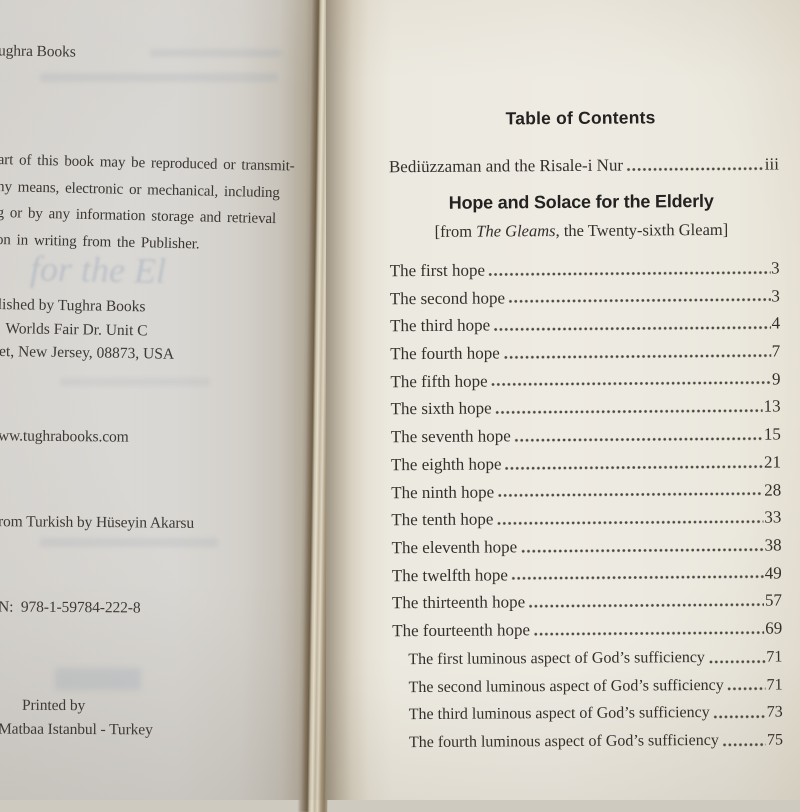 The height and width of the screenshot is (812, 800). I want to click on toc-entry-row: The seventh hope 15, so click(586, 436).